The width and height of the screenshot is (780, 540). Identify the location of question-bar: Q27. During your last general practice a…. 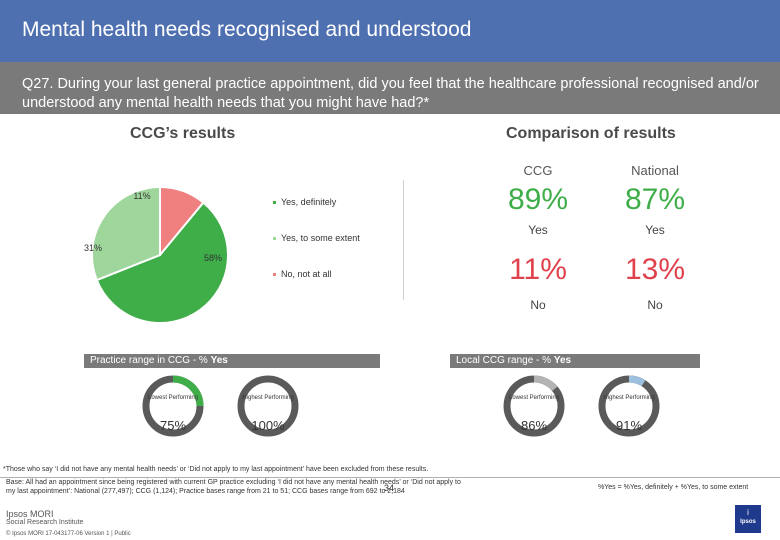
(390, 88).